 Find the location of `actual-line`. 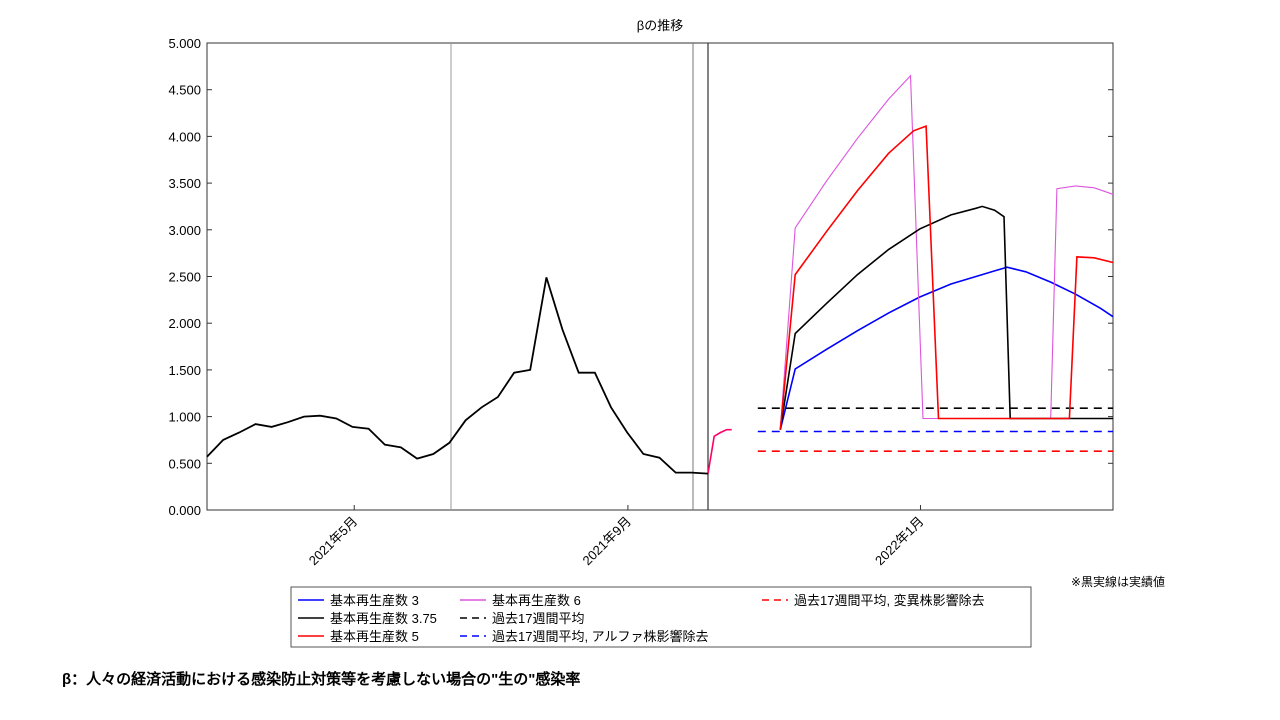

actual-line is located at coordinates (457, 376).